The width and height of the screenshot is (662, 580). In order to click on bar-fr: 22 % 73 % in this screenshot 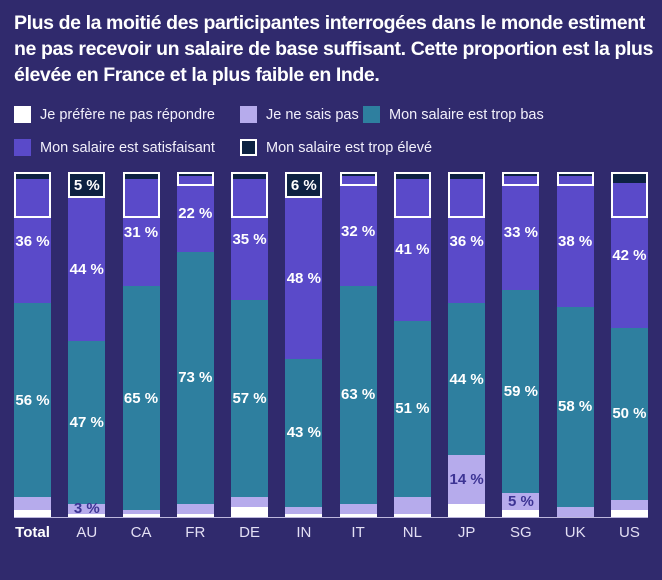, I will do `click(195, 345)`.